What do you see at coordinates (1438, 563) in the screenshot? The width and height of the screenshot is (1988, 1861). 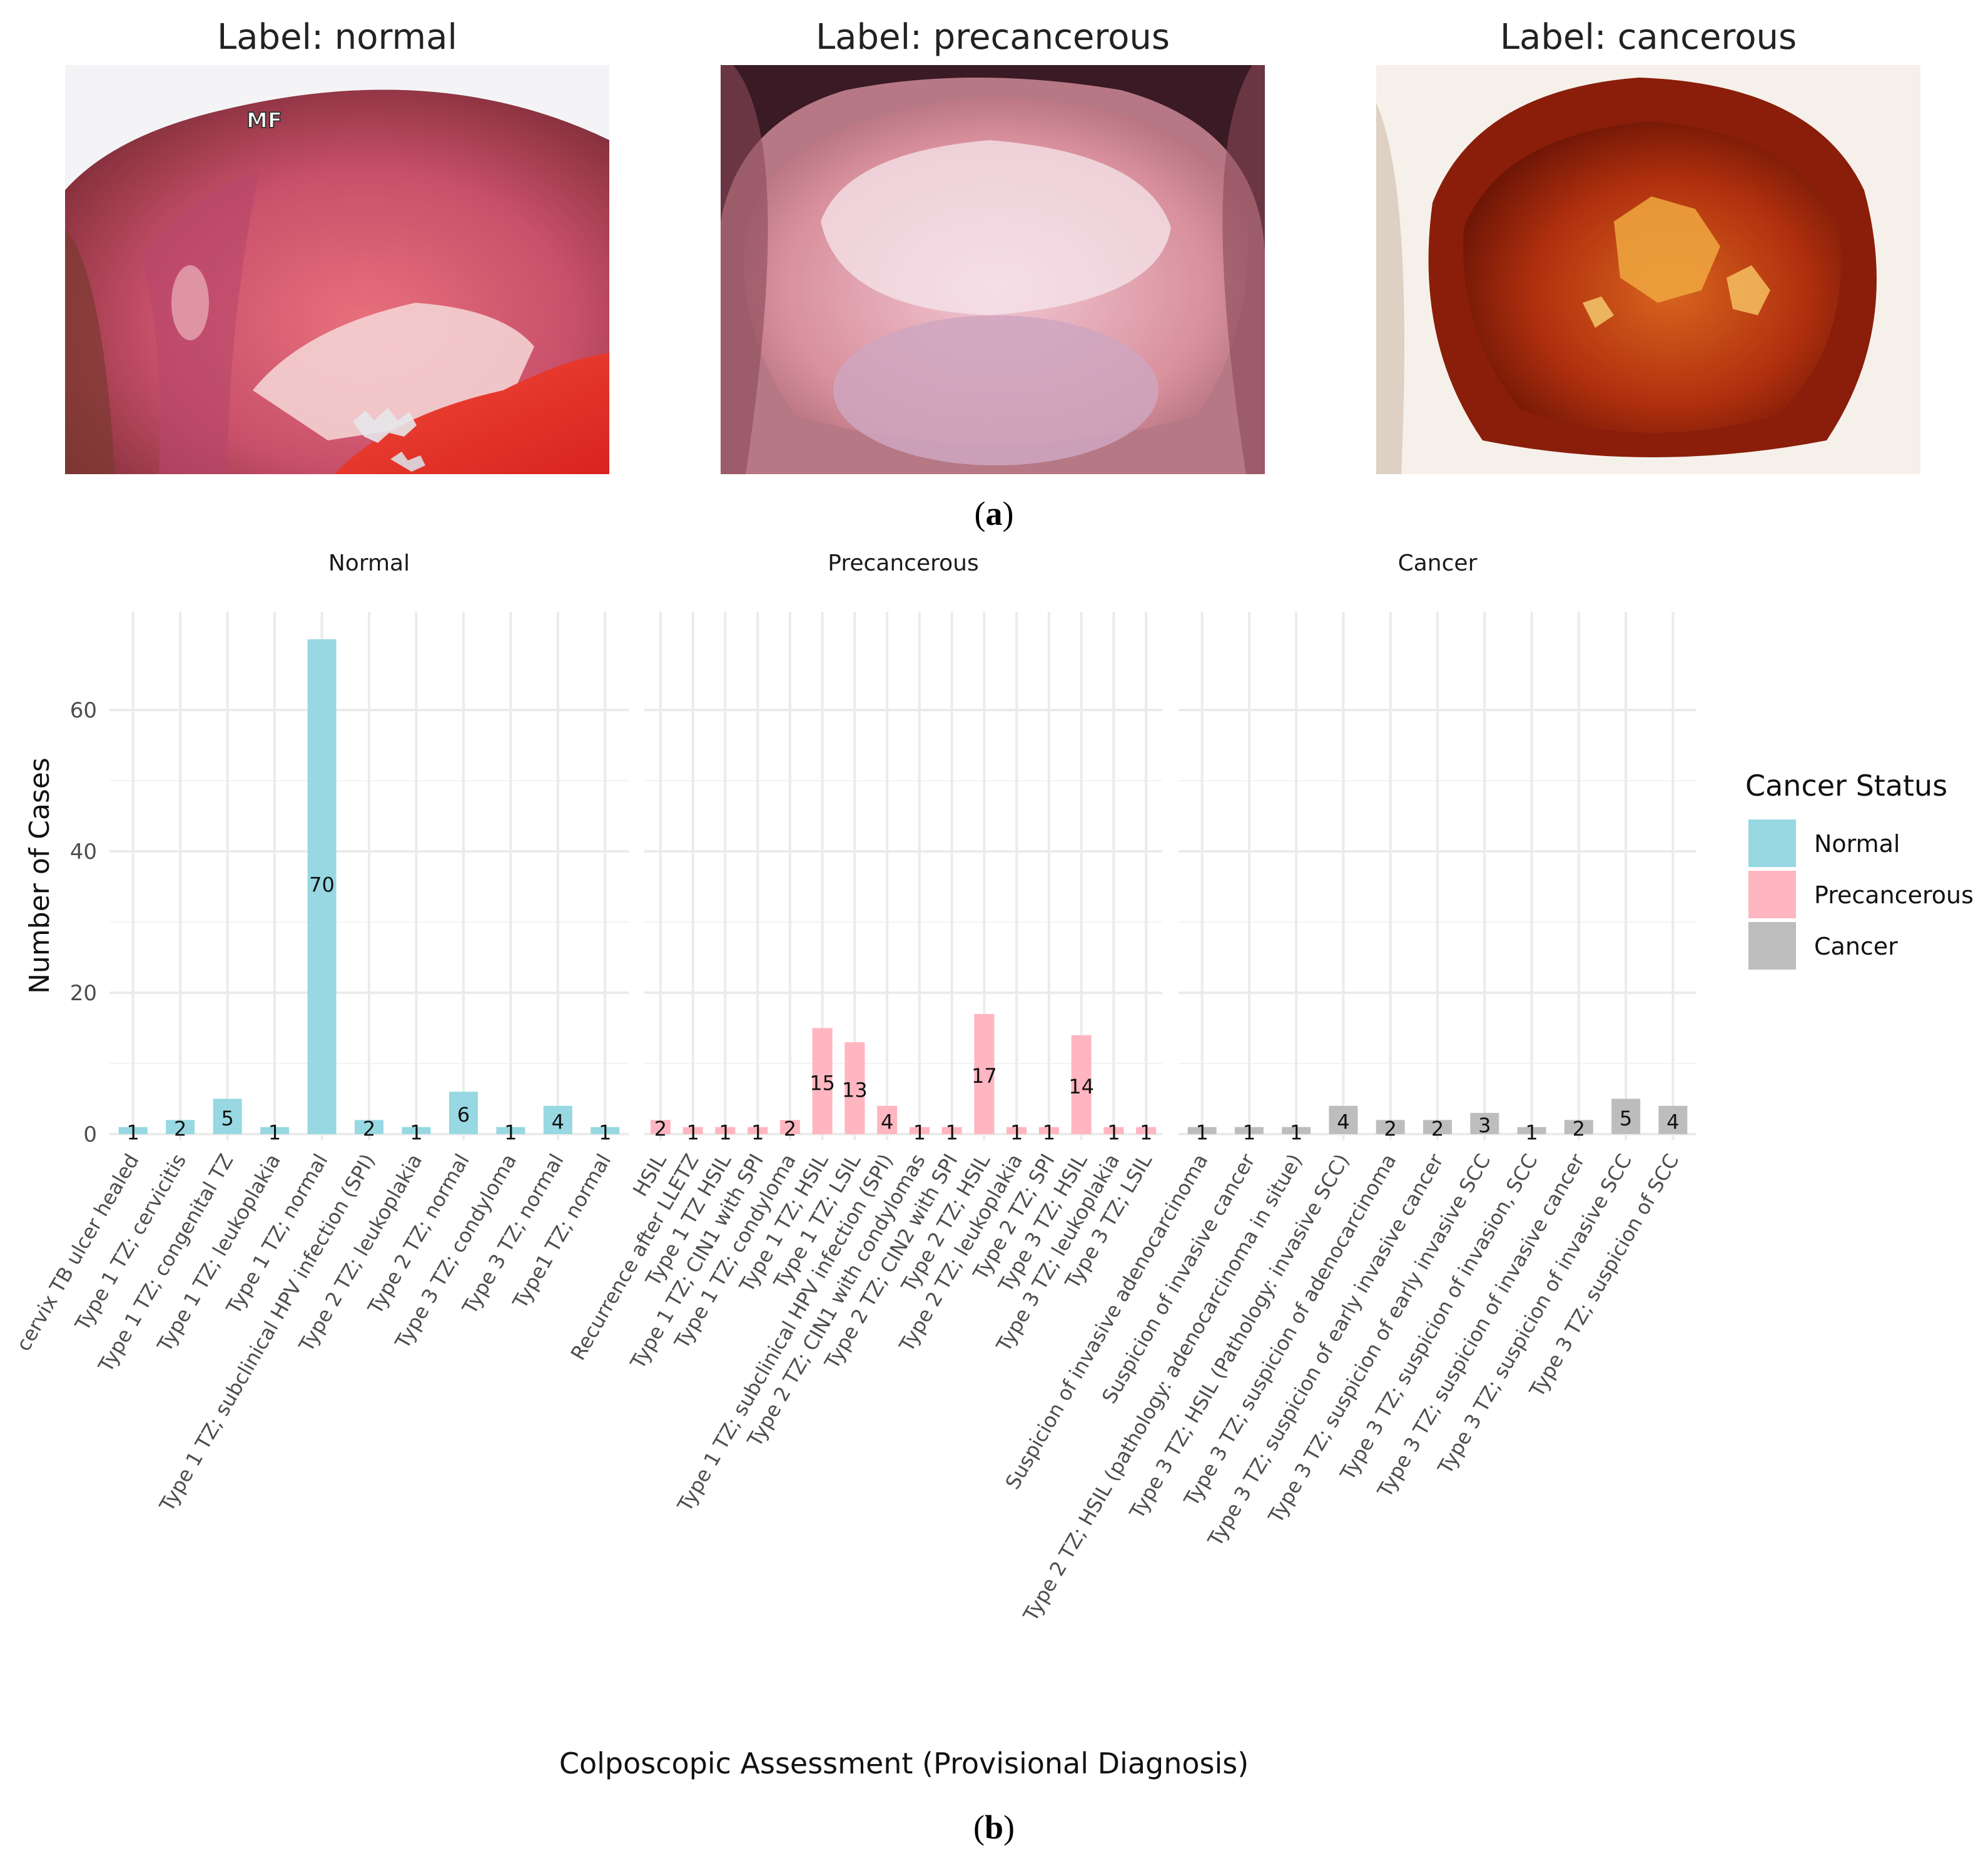 I see `facet-title: Cancer` at bounding box center [1438, 563].